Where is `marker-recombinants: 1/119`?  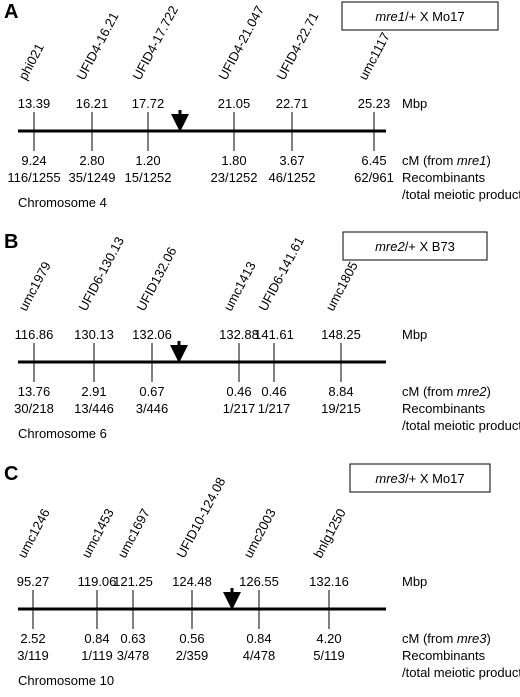 marker-recombinants: 1/119 is located at coordinates (97, 655).